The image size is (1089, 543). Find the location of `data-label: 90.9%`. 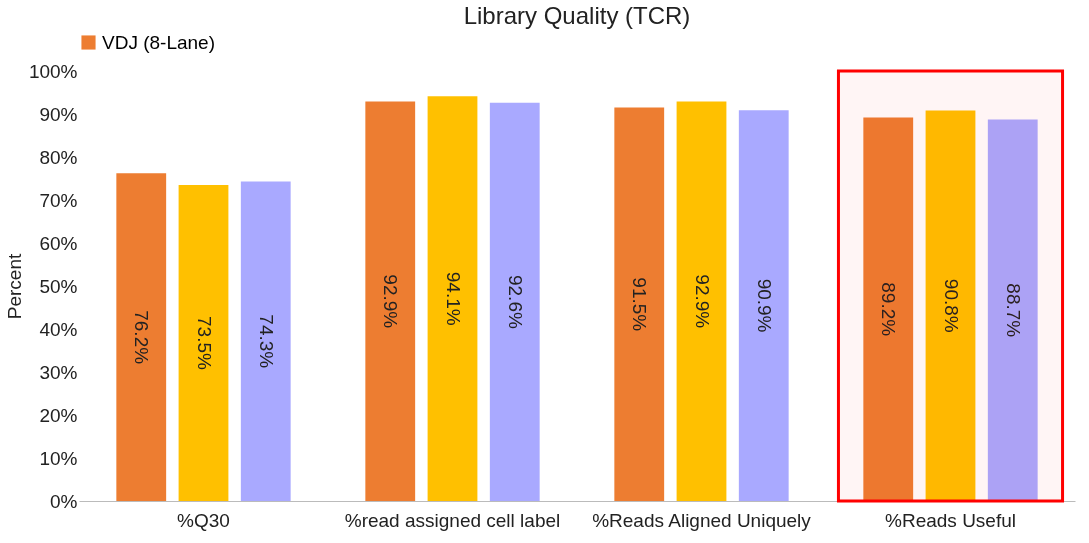

data-label: 90.9% is located at coordinates (764, 305).